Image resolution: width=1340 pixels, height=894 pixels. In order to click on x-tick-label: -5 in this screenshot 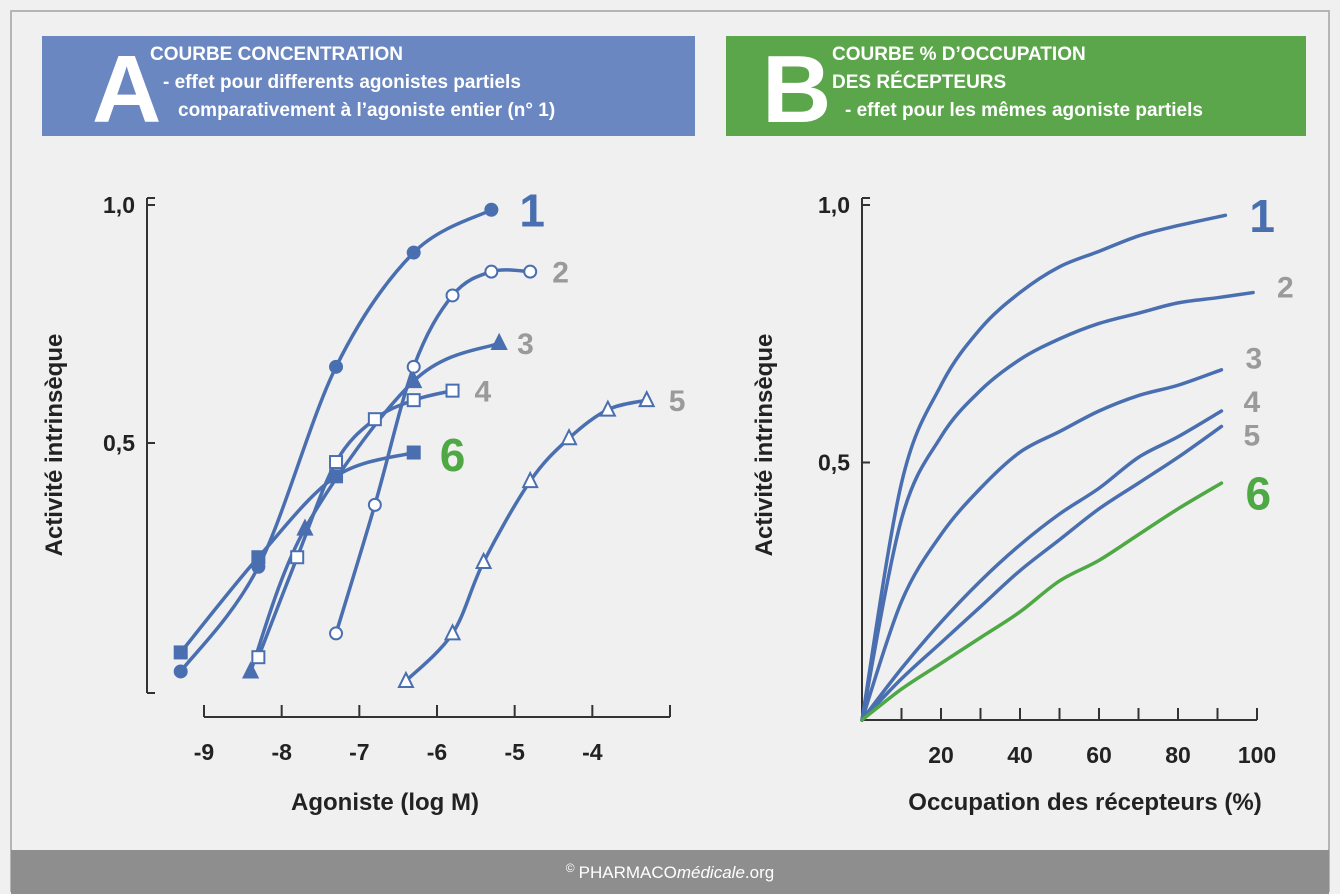, I will do `click(514, 752)`.